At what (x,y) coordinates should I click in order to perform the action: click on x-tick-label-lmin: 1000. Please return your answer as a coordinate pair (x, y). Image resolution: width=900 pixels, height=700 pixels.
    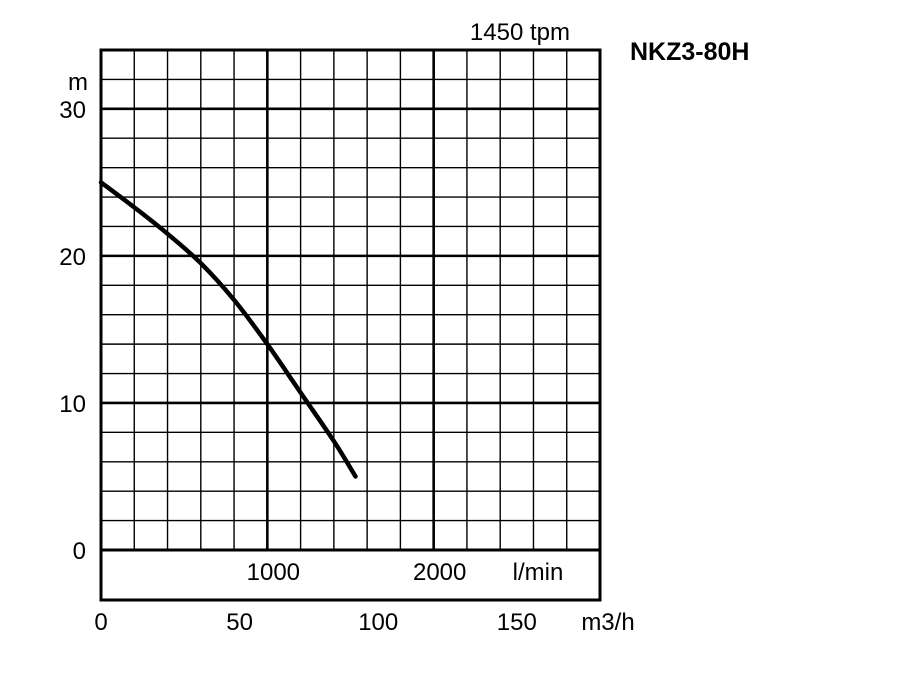
    Looking at the image, I should click on (273, 572).